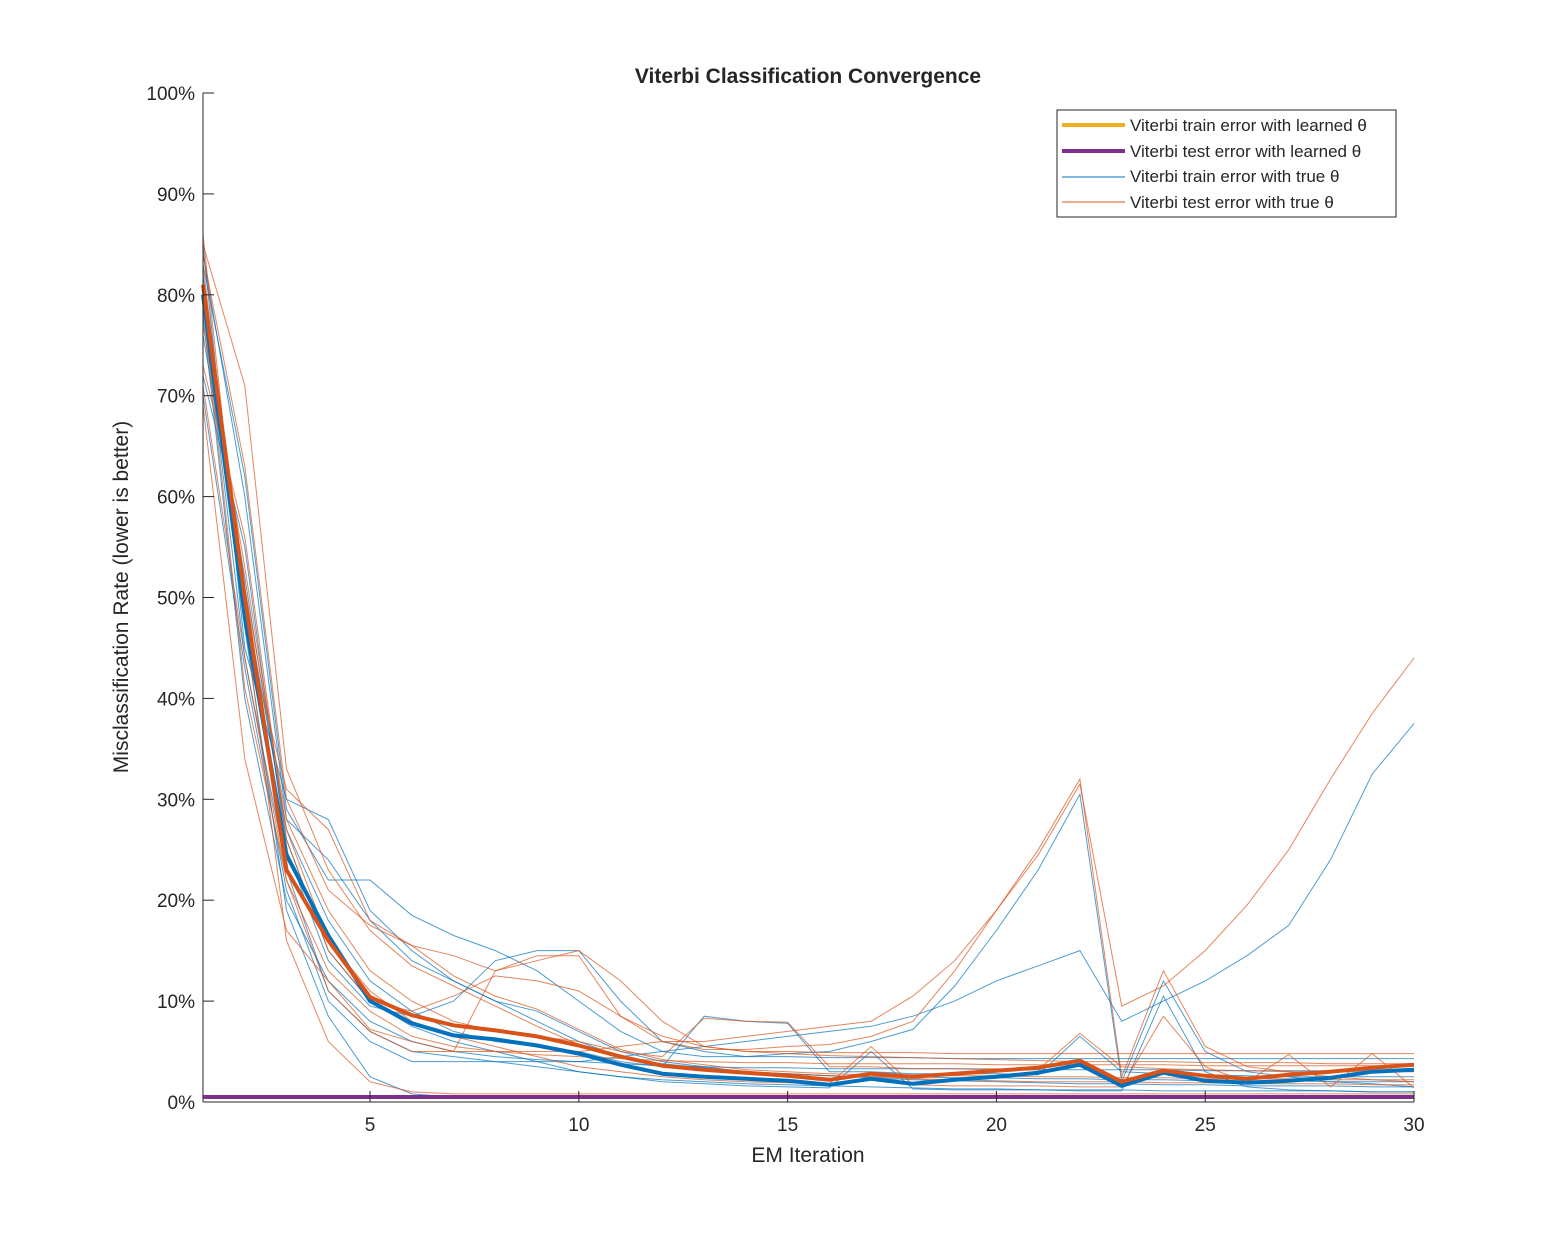 The image size is (1563, 1238). Describe the element at coordinates (787, 1125) in the screenshot. I see `x-tick-label: 15` at that location.